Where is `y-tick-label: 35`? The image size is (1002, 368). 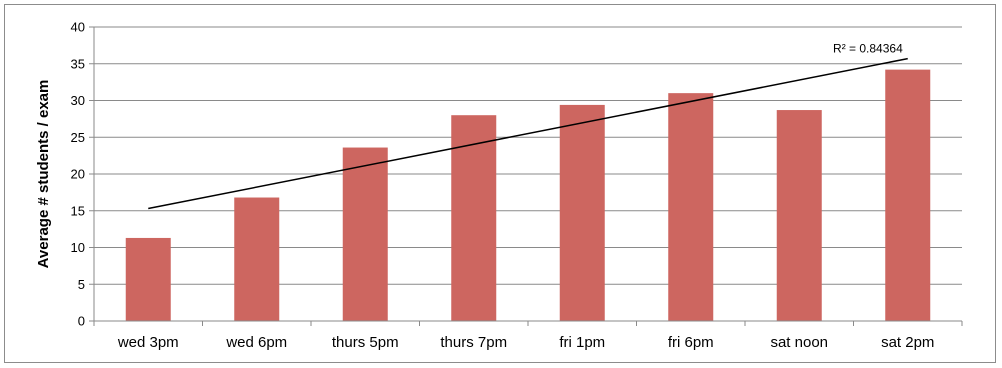 y-tick-label: 35 is located at coordinates (78, 63).